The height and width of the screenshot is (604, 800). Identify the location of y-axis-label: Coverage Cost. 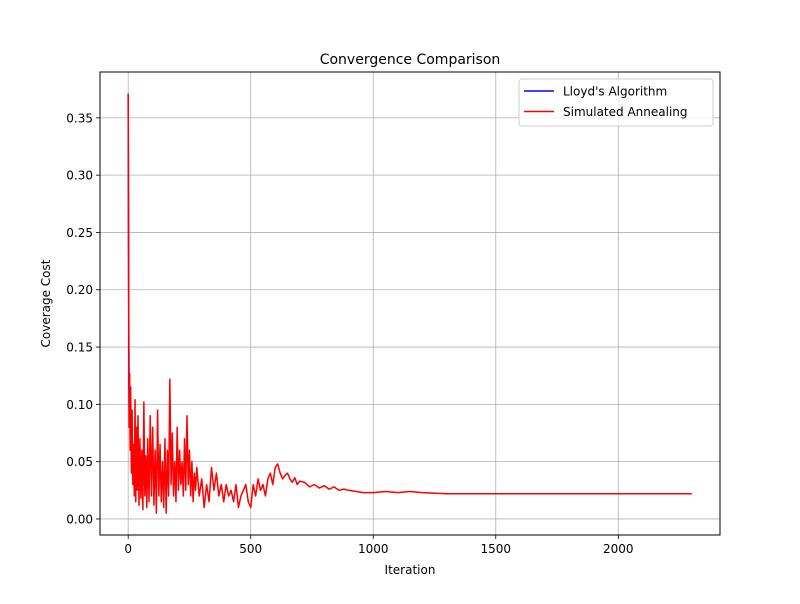
(46, 303).